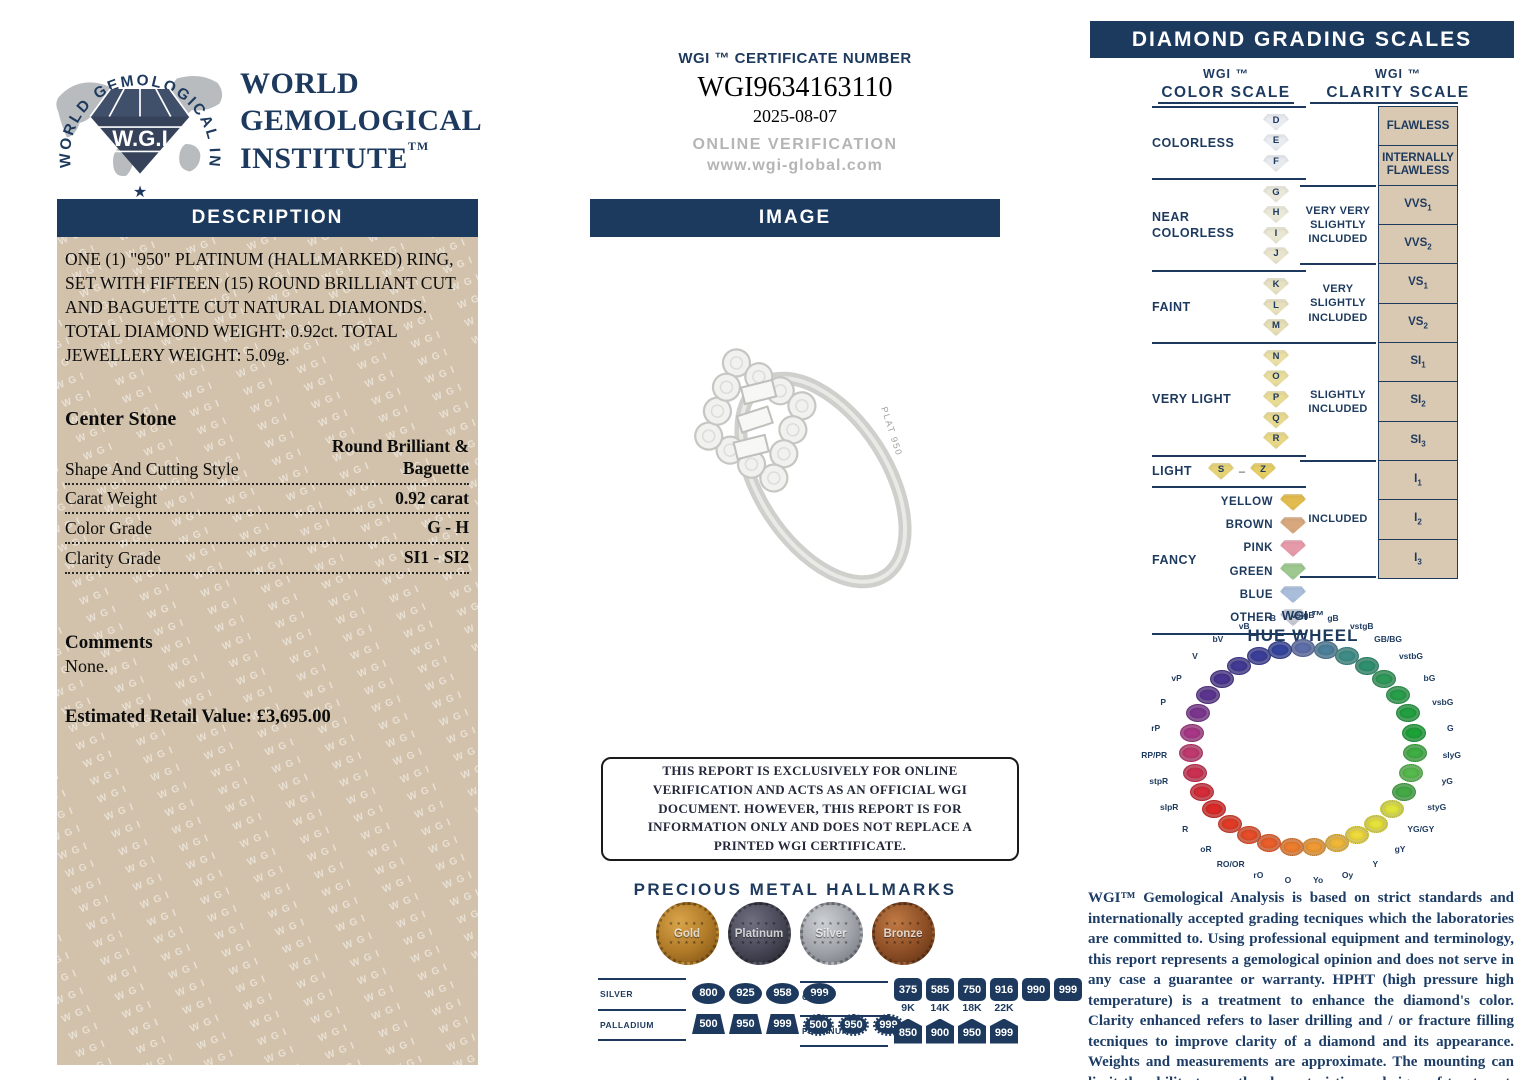 The height and width of the screenshot is (1080, 1526). Describe the element at coordinates (759, 933) in the screenshot. I see `hallmark-medal-platinum: ★ ★ ★ ★ ★ Platinum ★ ★ ★ ★ ★` at that location.